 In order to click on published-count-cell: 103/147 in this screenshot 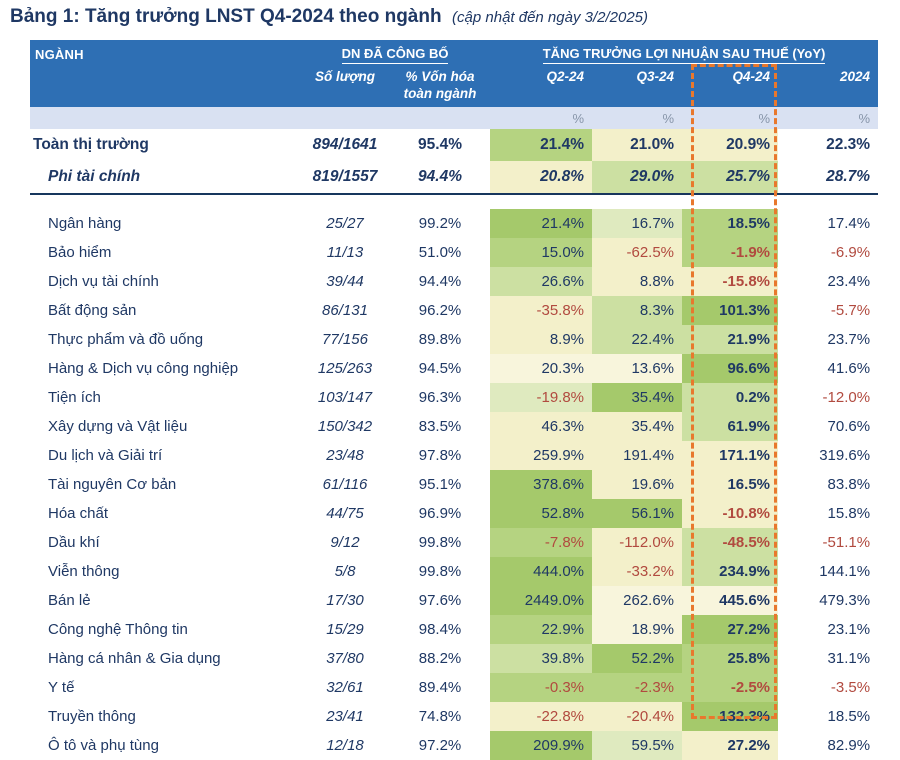, I will do `click(345, 397)`.